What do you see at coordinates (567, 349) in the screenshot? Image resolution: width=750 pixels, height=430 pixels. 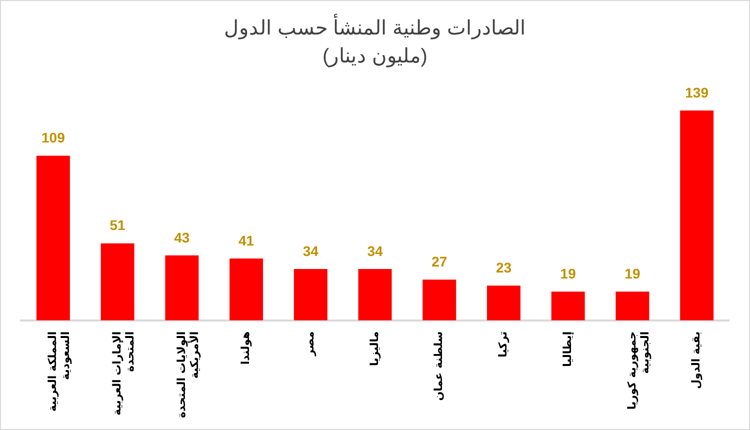 I see `x-tick-label: إيطاليا` at bounding box center [567, 349].